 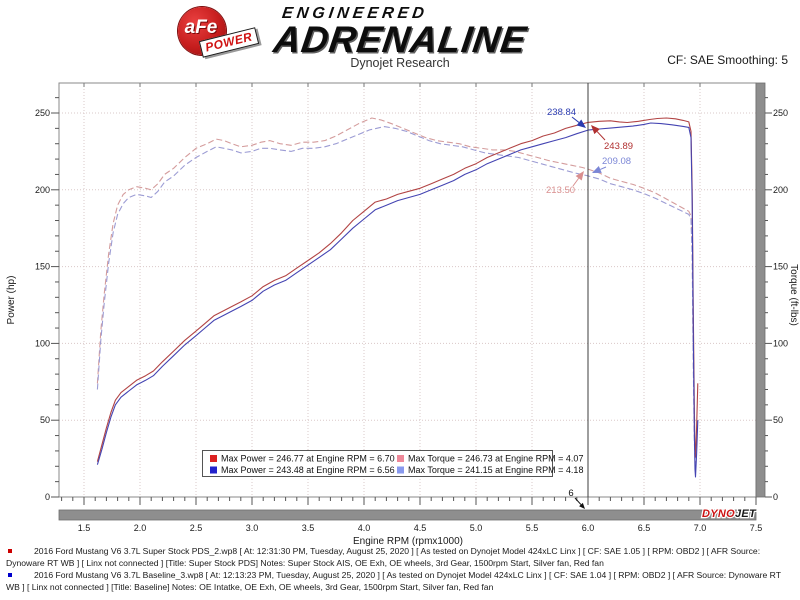 What do you see at coordinates (578, 501) in the screenshot?
I see `cursor-pointer-line` at bounding box center [578, 501].